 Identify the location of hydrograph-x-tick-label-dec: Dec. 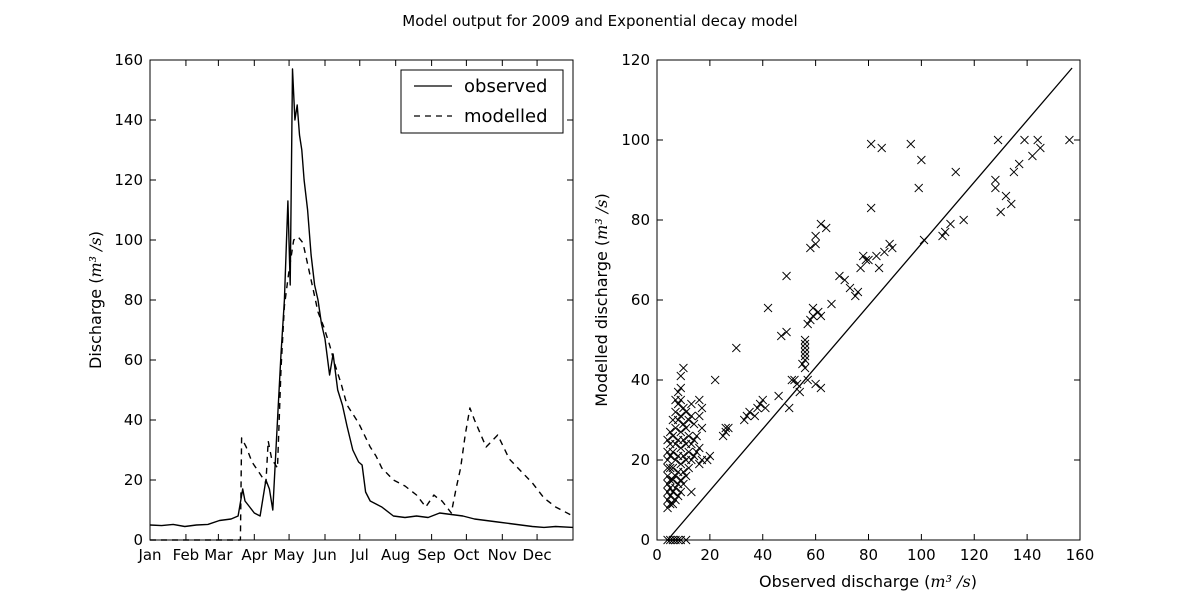
(537, 555).